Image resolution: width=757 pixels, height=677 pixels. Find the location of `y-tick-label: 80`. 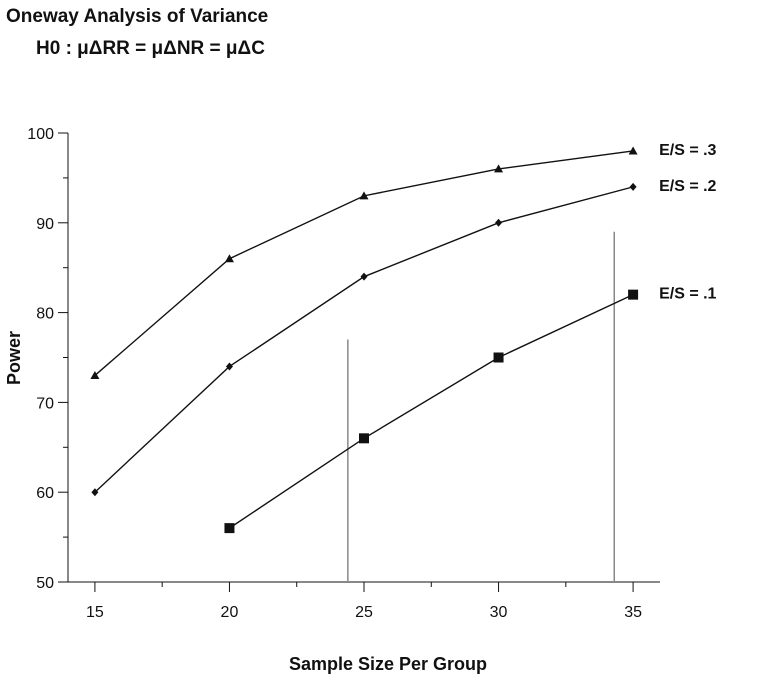

y-tick-label: 80 is located at coordinates (45, 314).